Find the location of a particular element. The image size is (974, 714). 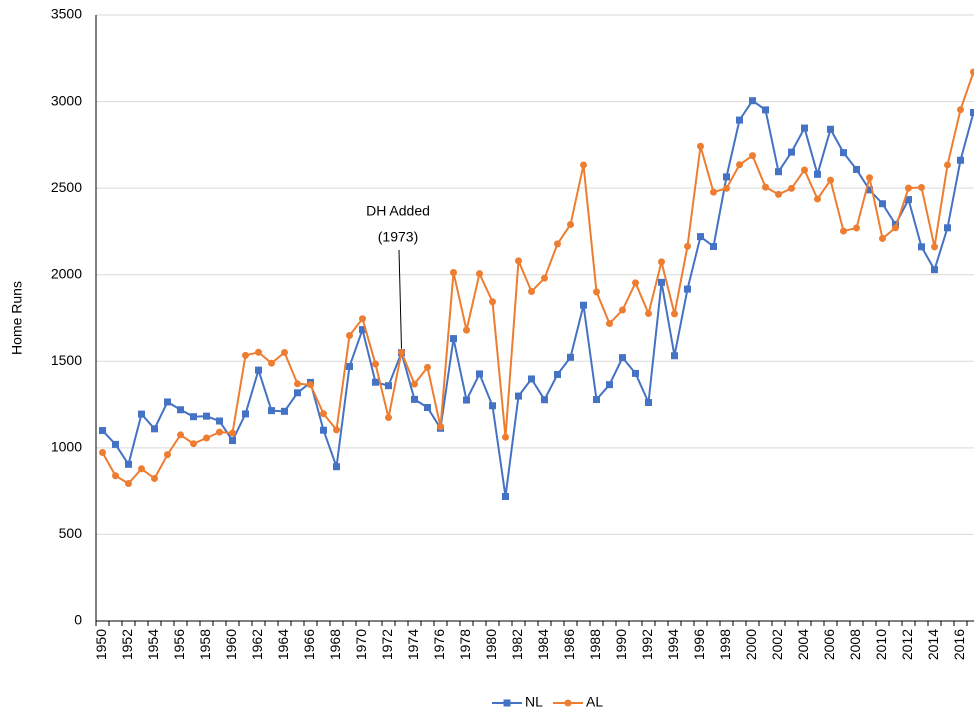

legend-marker is located at coordinates (568, 703).